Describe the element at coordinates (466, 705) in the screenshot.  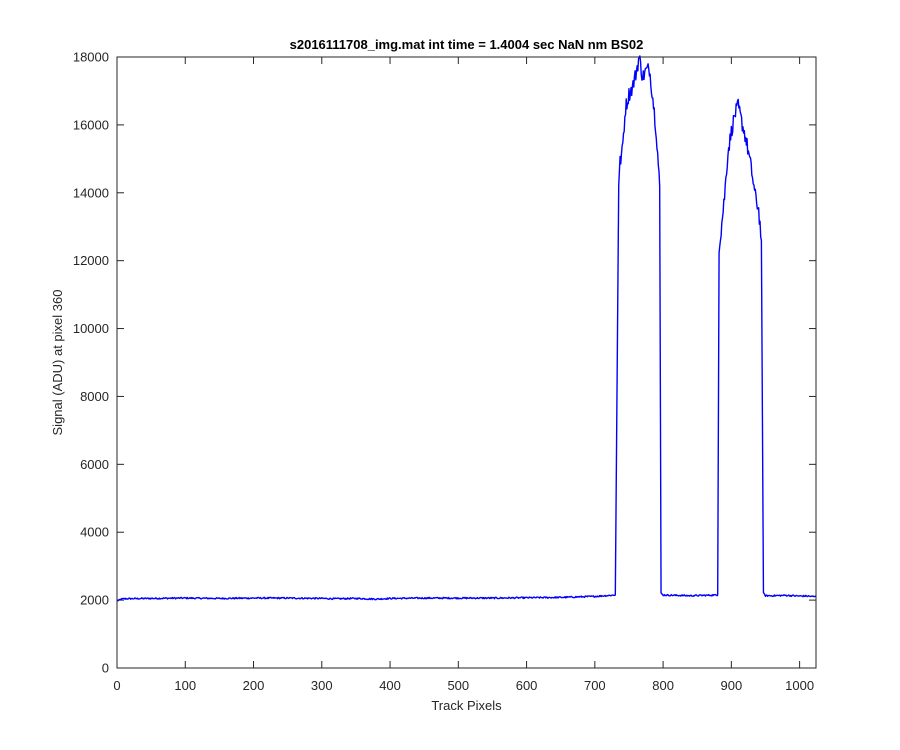
I see `x-axis-label: Track Pixels` at that location.